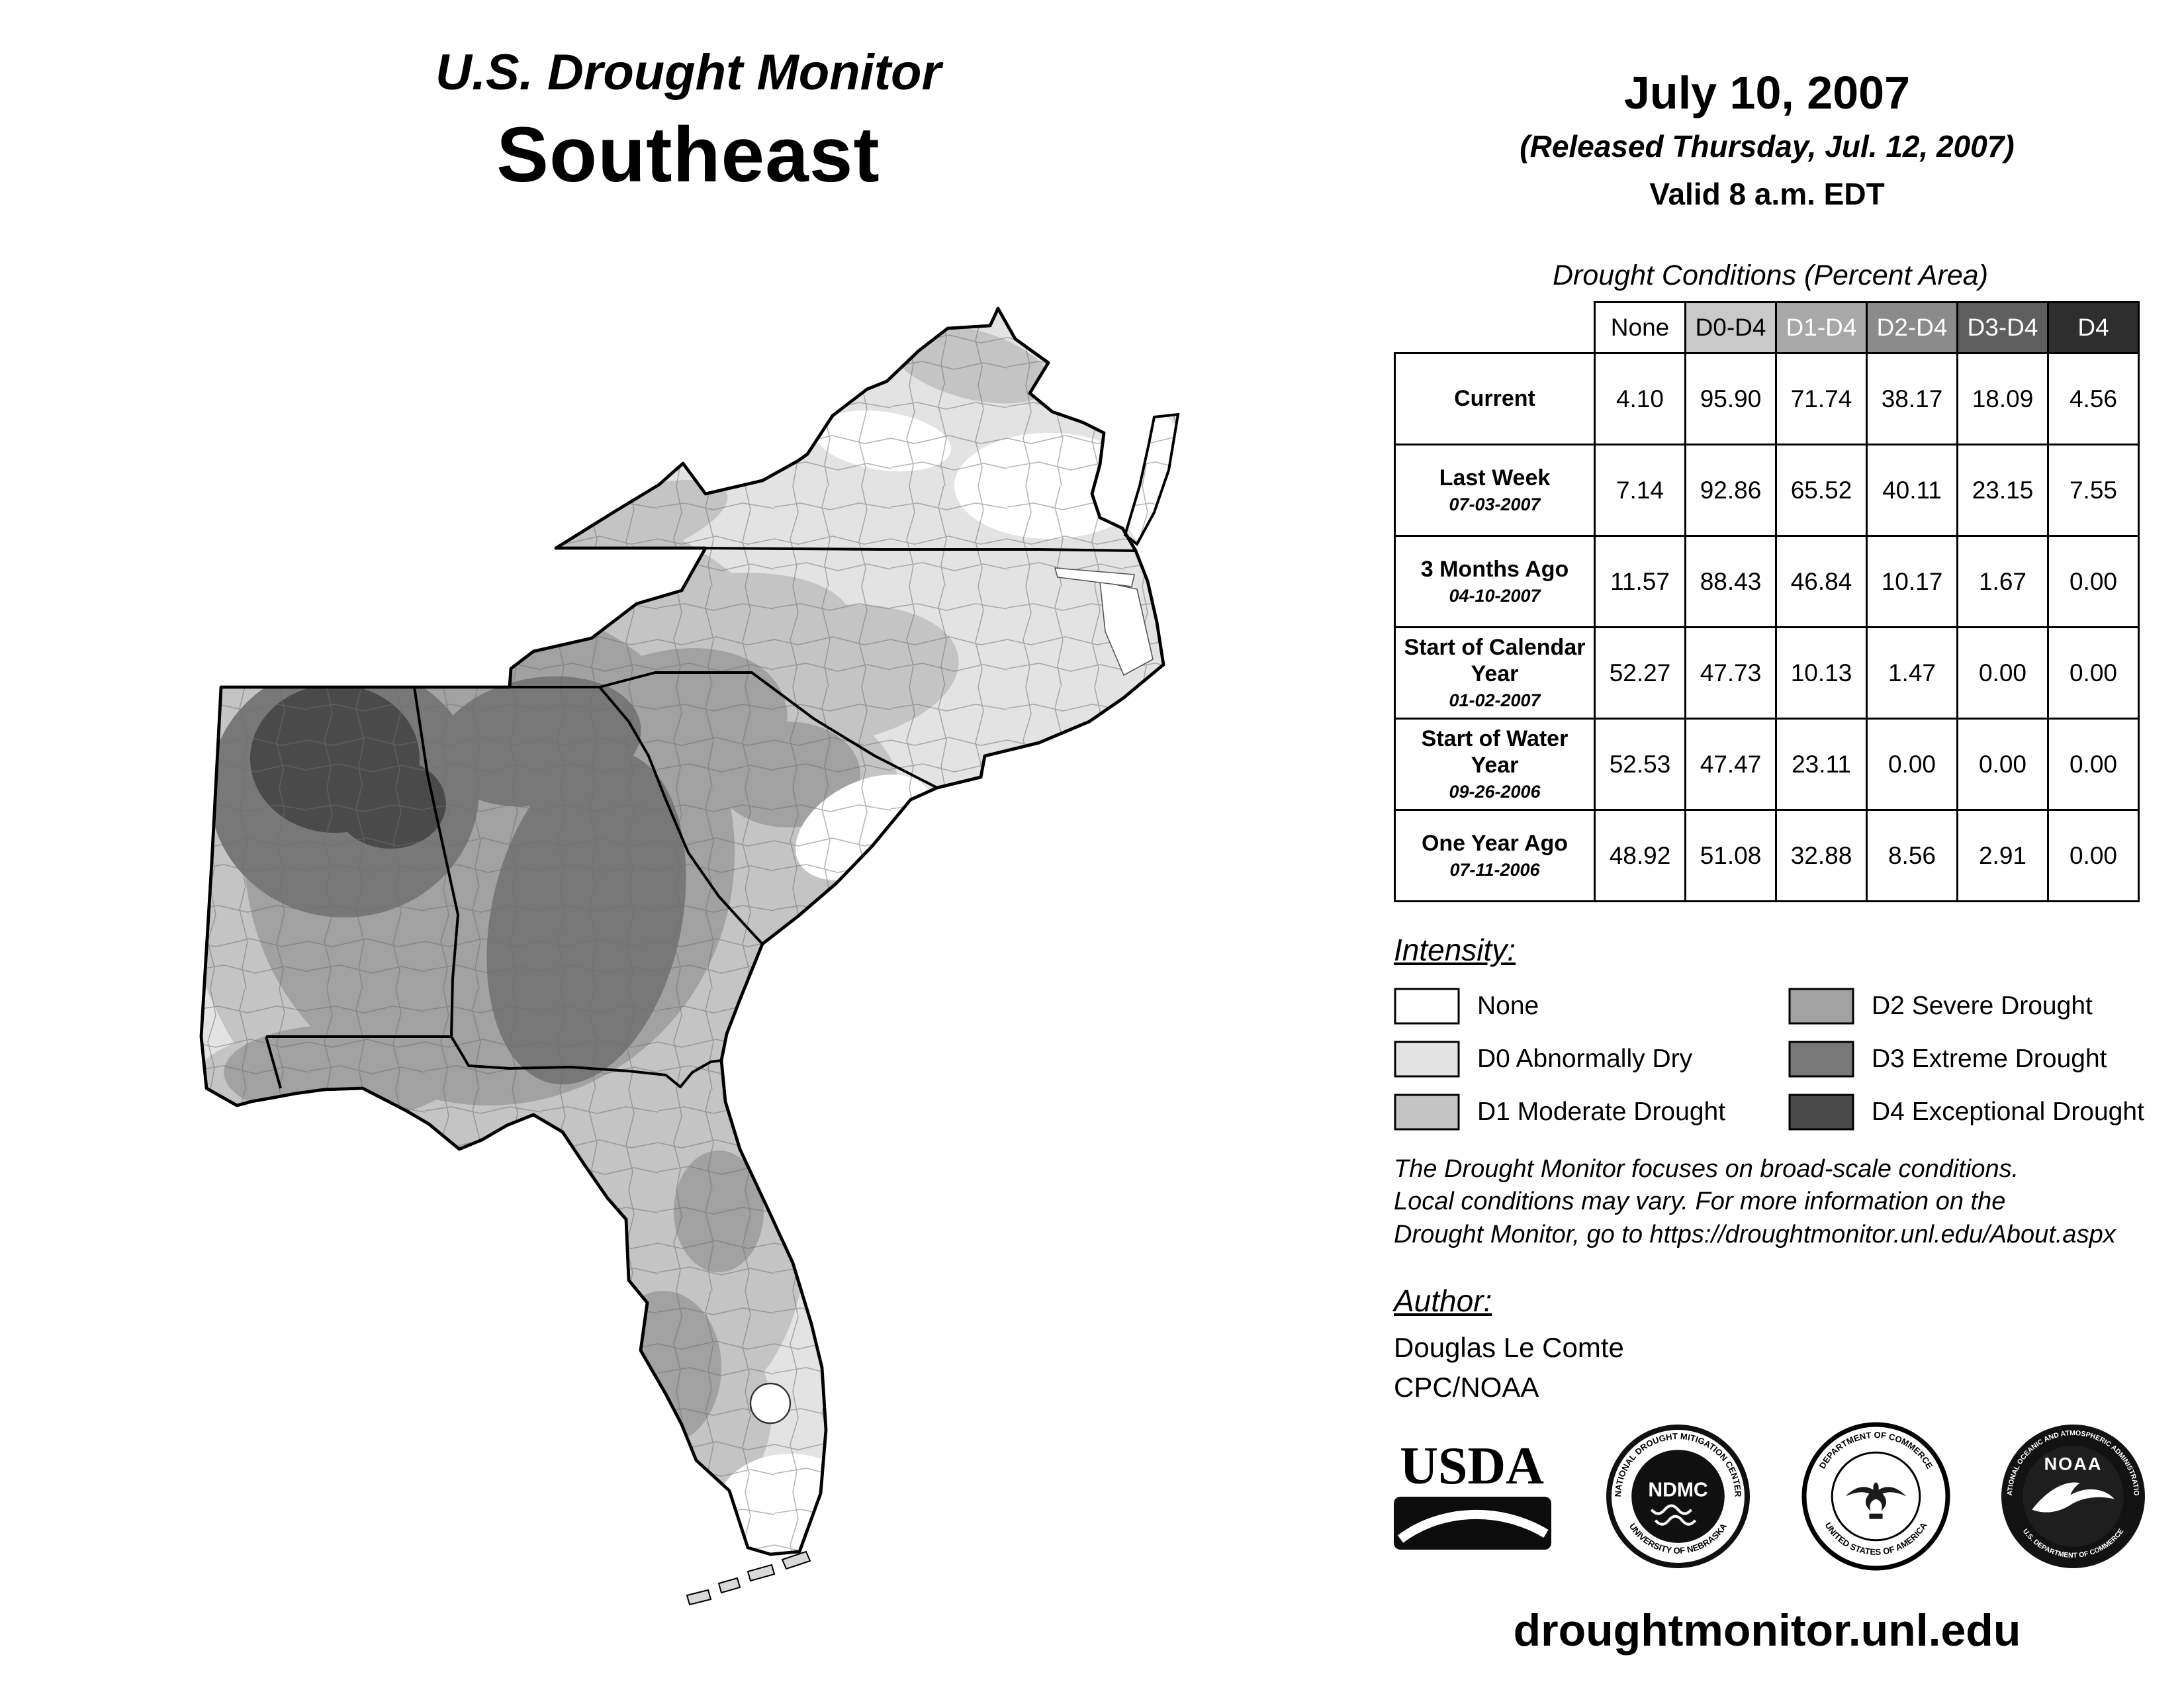 This screenshot has height=1688, width=2184. I want to click on color-swatch-d4, so click(1821, 1112).